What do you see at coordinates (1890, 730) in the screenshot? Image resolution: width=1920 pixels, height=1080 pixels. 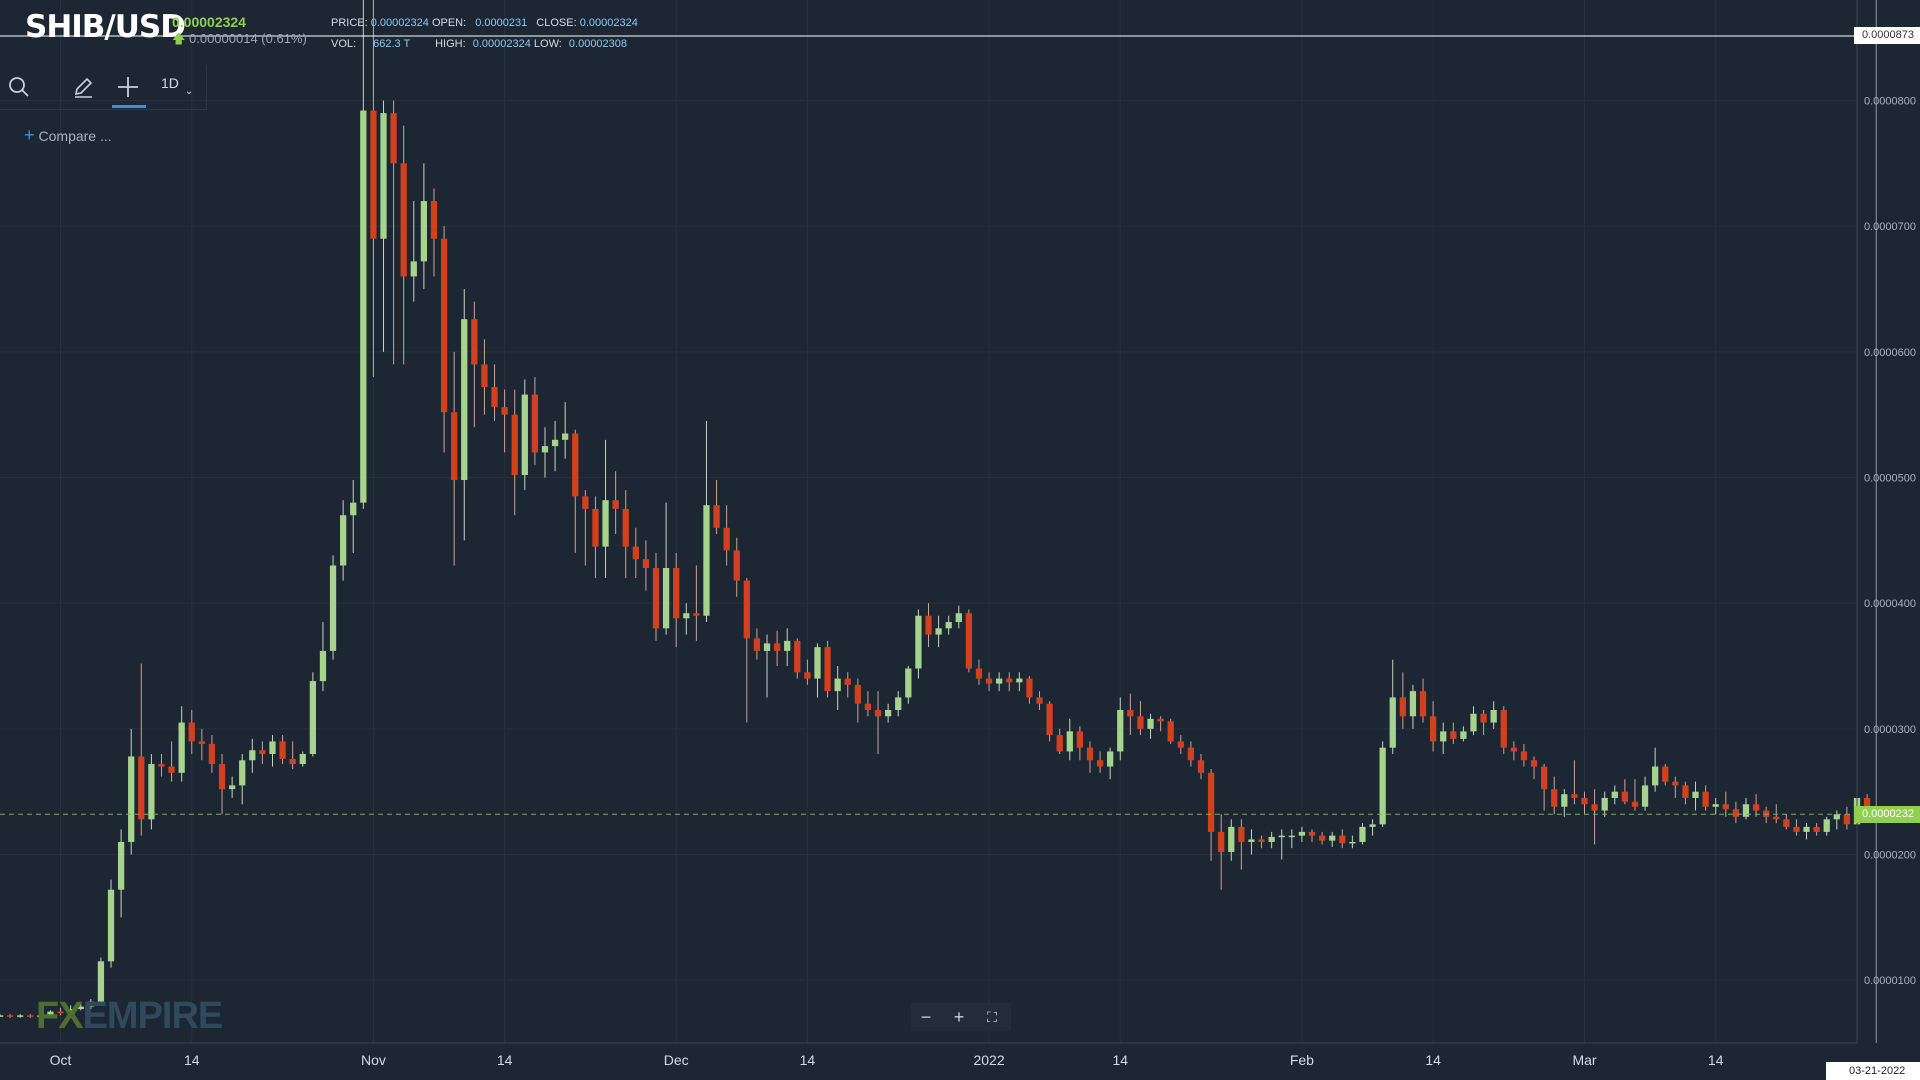 I see `y-tick-label: 0.0000300` at bounding box center [1890, 730].